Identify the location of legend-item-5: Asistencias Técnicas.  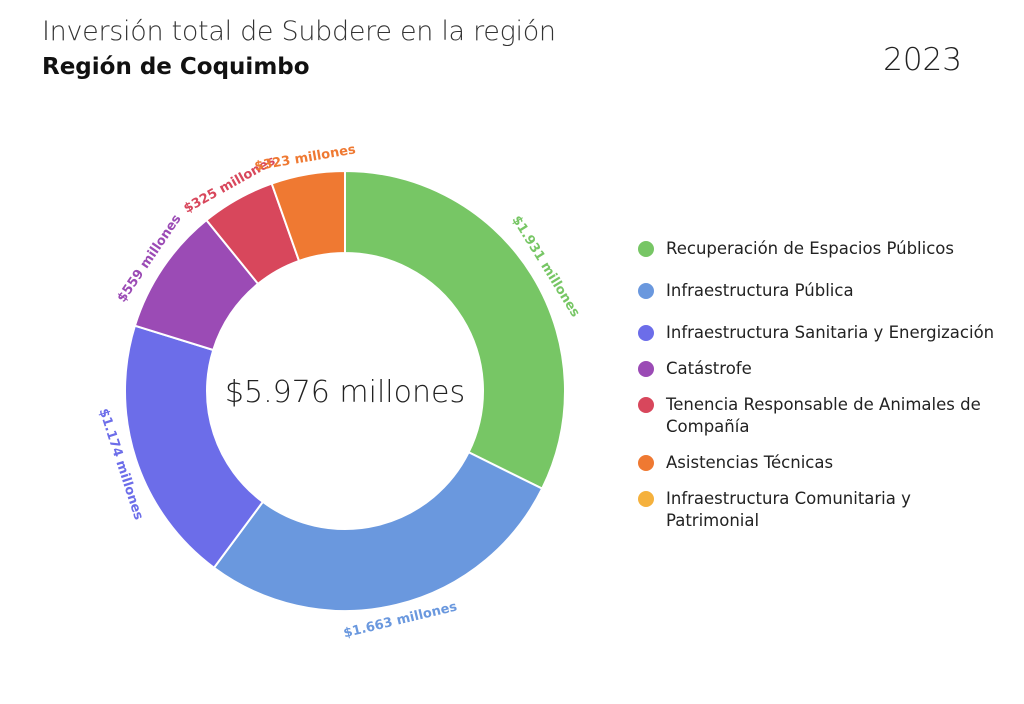
(821, 463).